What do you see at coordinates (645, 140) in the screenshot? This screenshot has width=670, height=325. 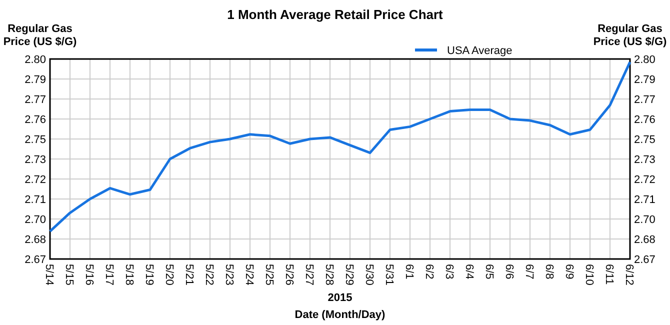 I see `y2-tick-label: 2.75` at bounding box center [645, 140].